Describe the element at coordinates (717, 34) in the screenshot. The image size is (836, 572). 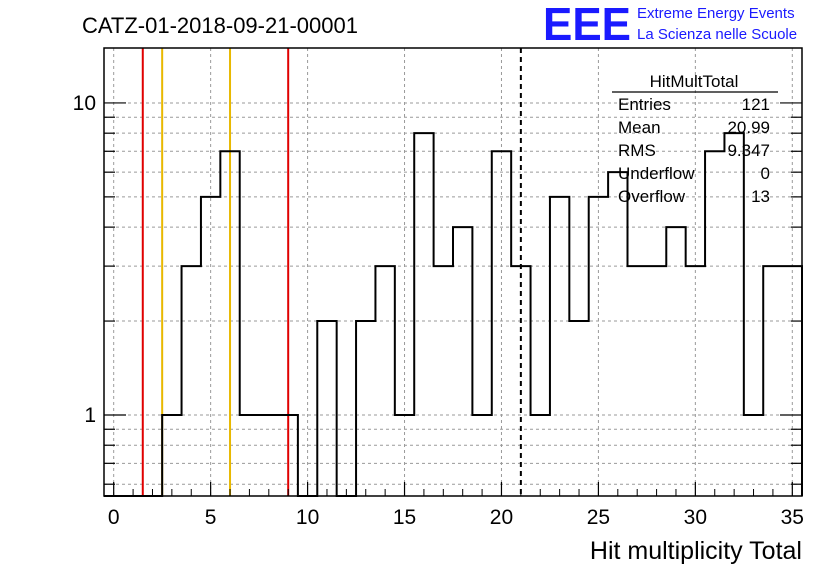
I see `logo-line-2: La Scienza nelle Scuole` at that location.